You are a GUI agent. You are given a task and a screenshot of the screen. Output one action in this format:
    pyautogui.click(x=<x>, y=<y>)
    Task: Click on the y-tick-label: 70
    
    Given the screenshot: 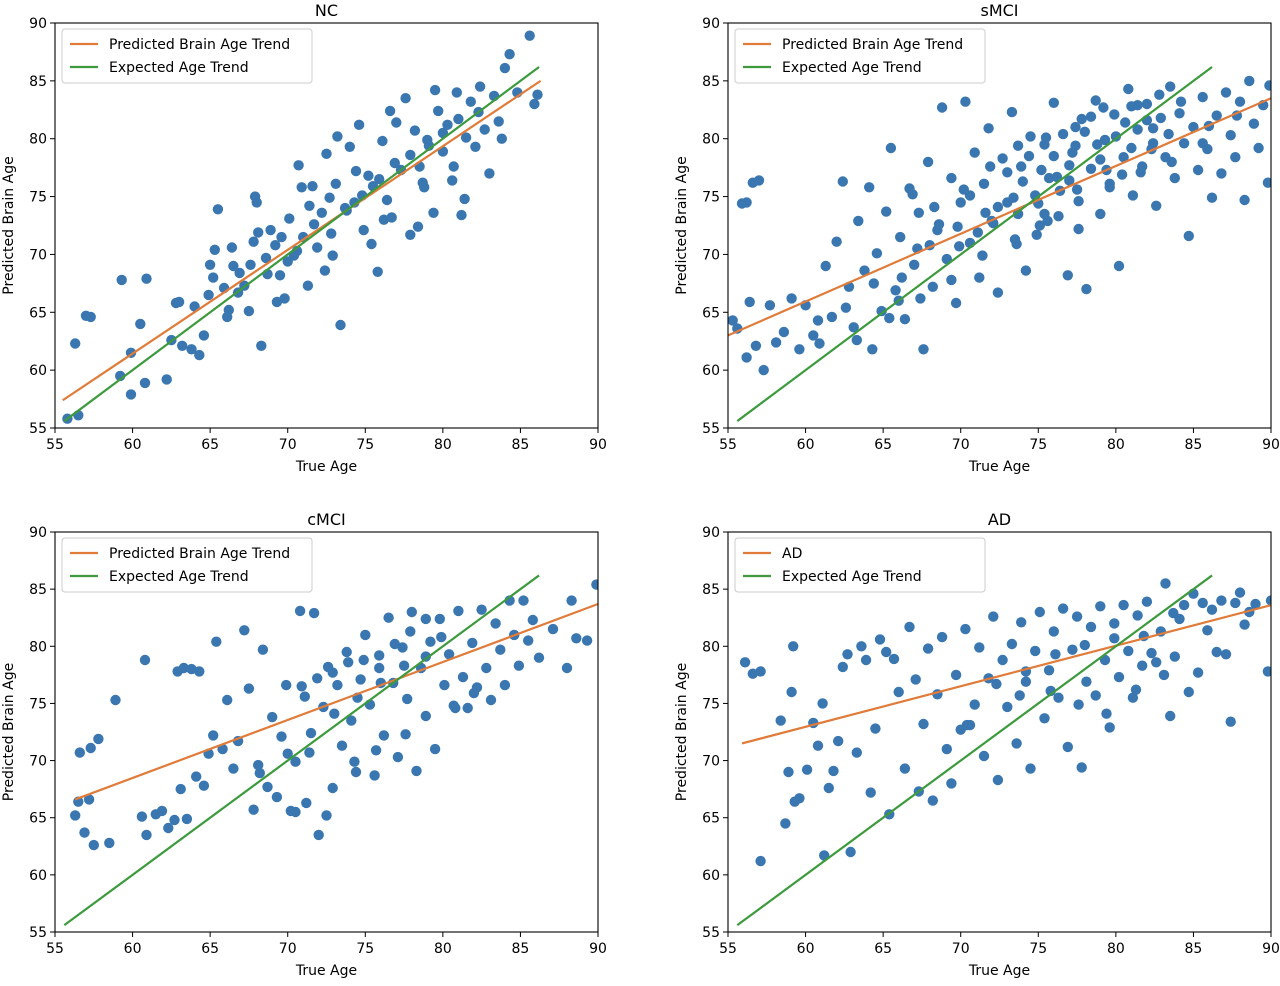 What is the action you would take?
    pyautogui.click(x=711, y=255)
    